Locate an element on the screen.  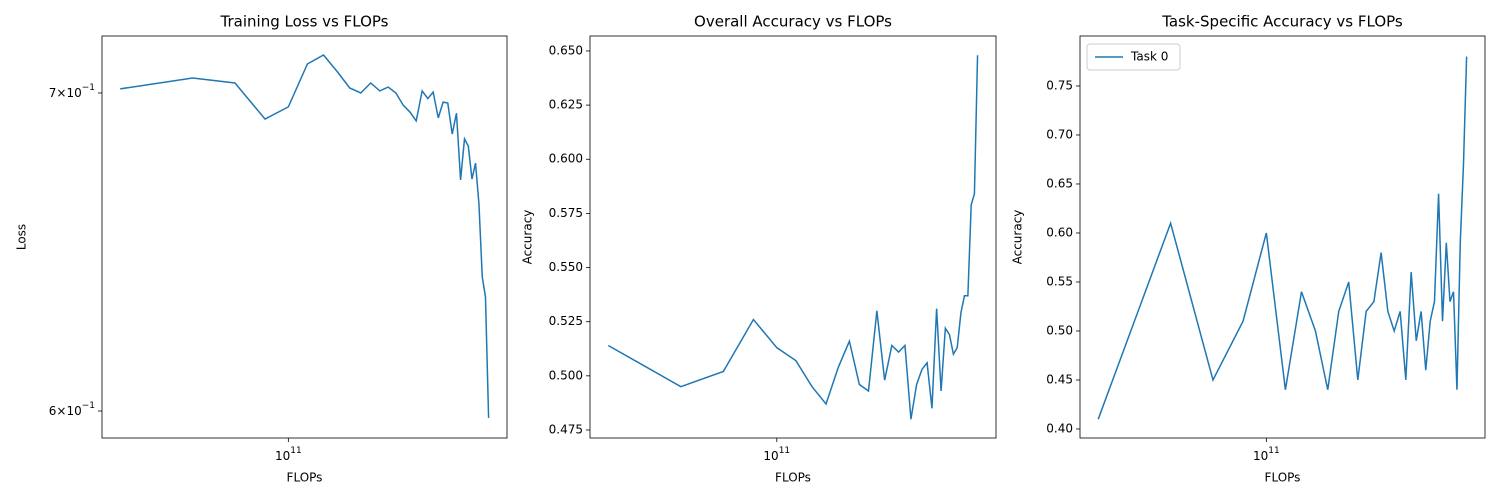
y-tick-label: 0.45 is located at coordinates (1059, 379).